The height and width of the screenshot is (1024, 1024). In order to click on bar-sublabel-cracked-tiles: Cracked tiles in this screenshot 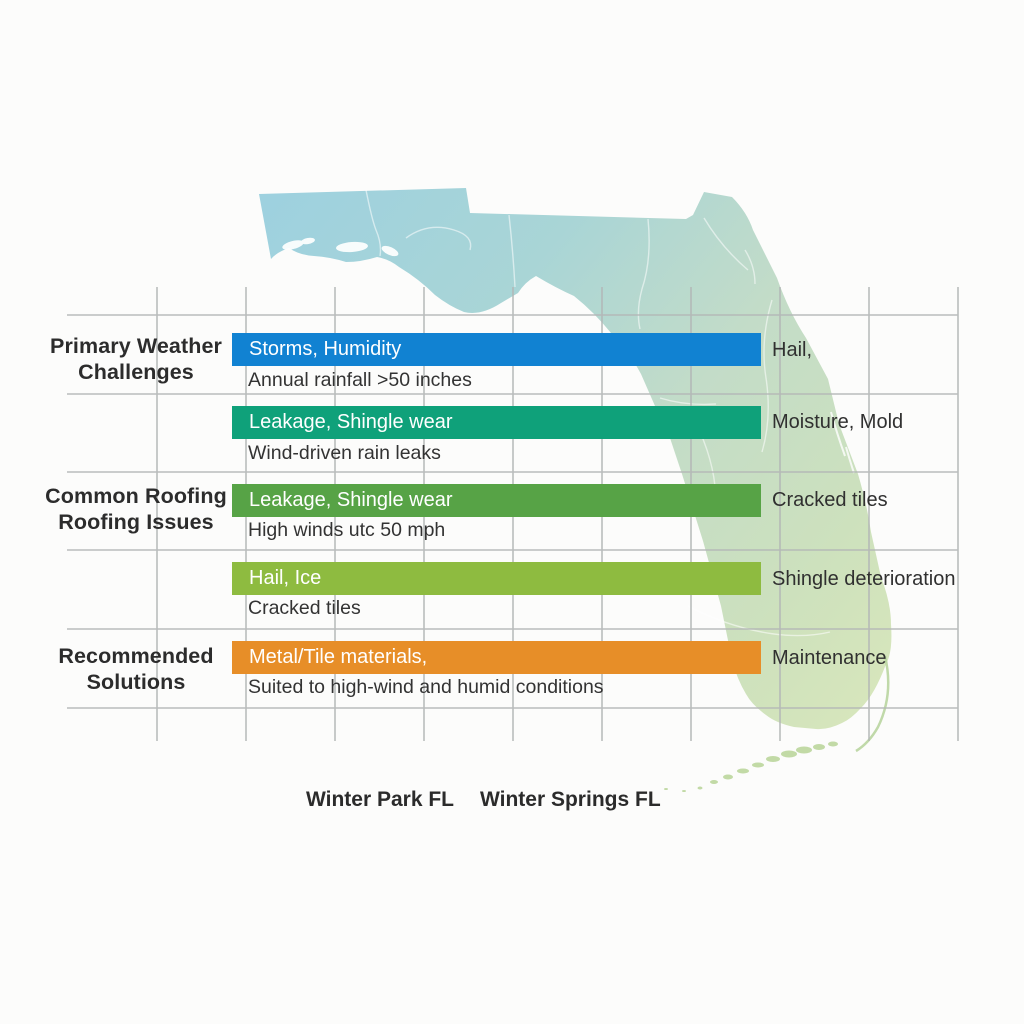, I will do `click(304, 608)`.